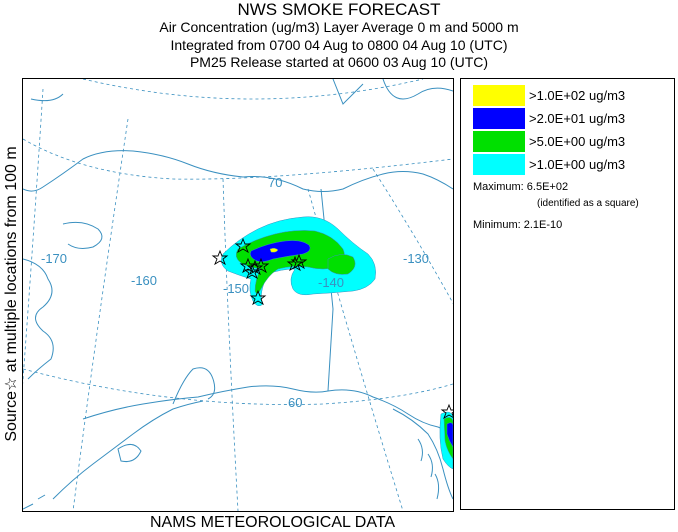  Describe the element at coordinates (194, 386) in the screenshot. I see `cook-inlet` at that location.